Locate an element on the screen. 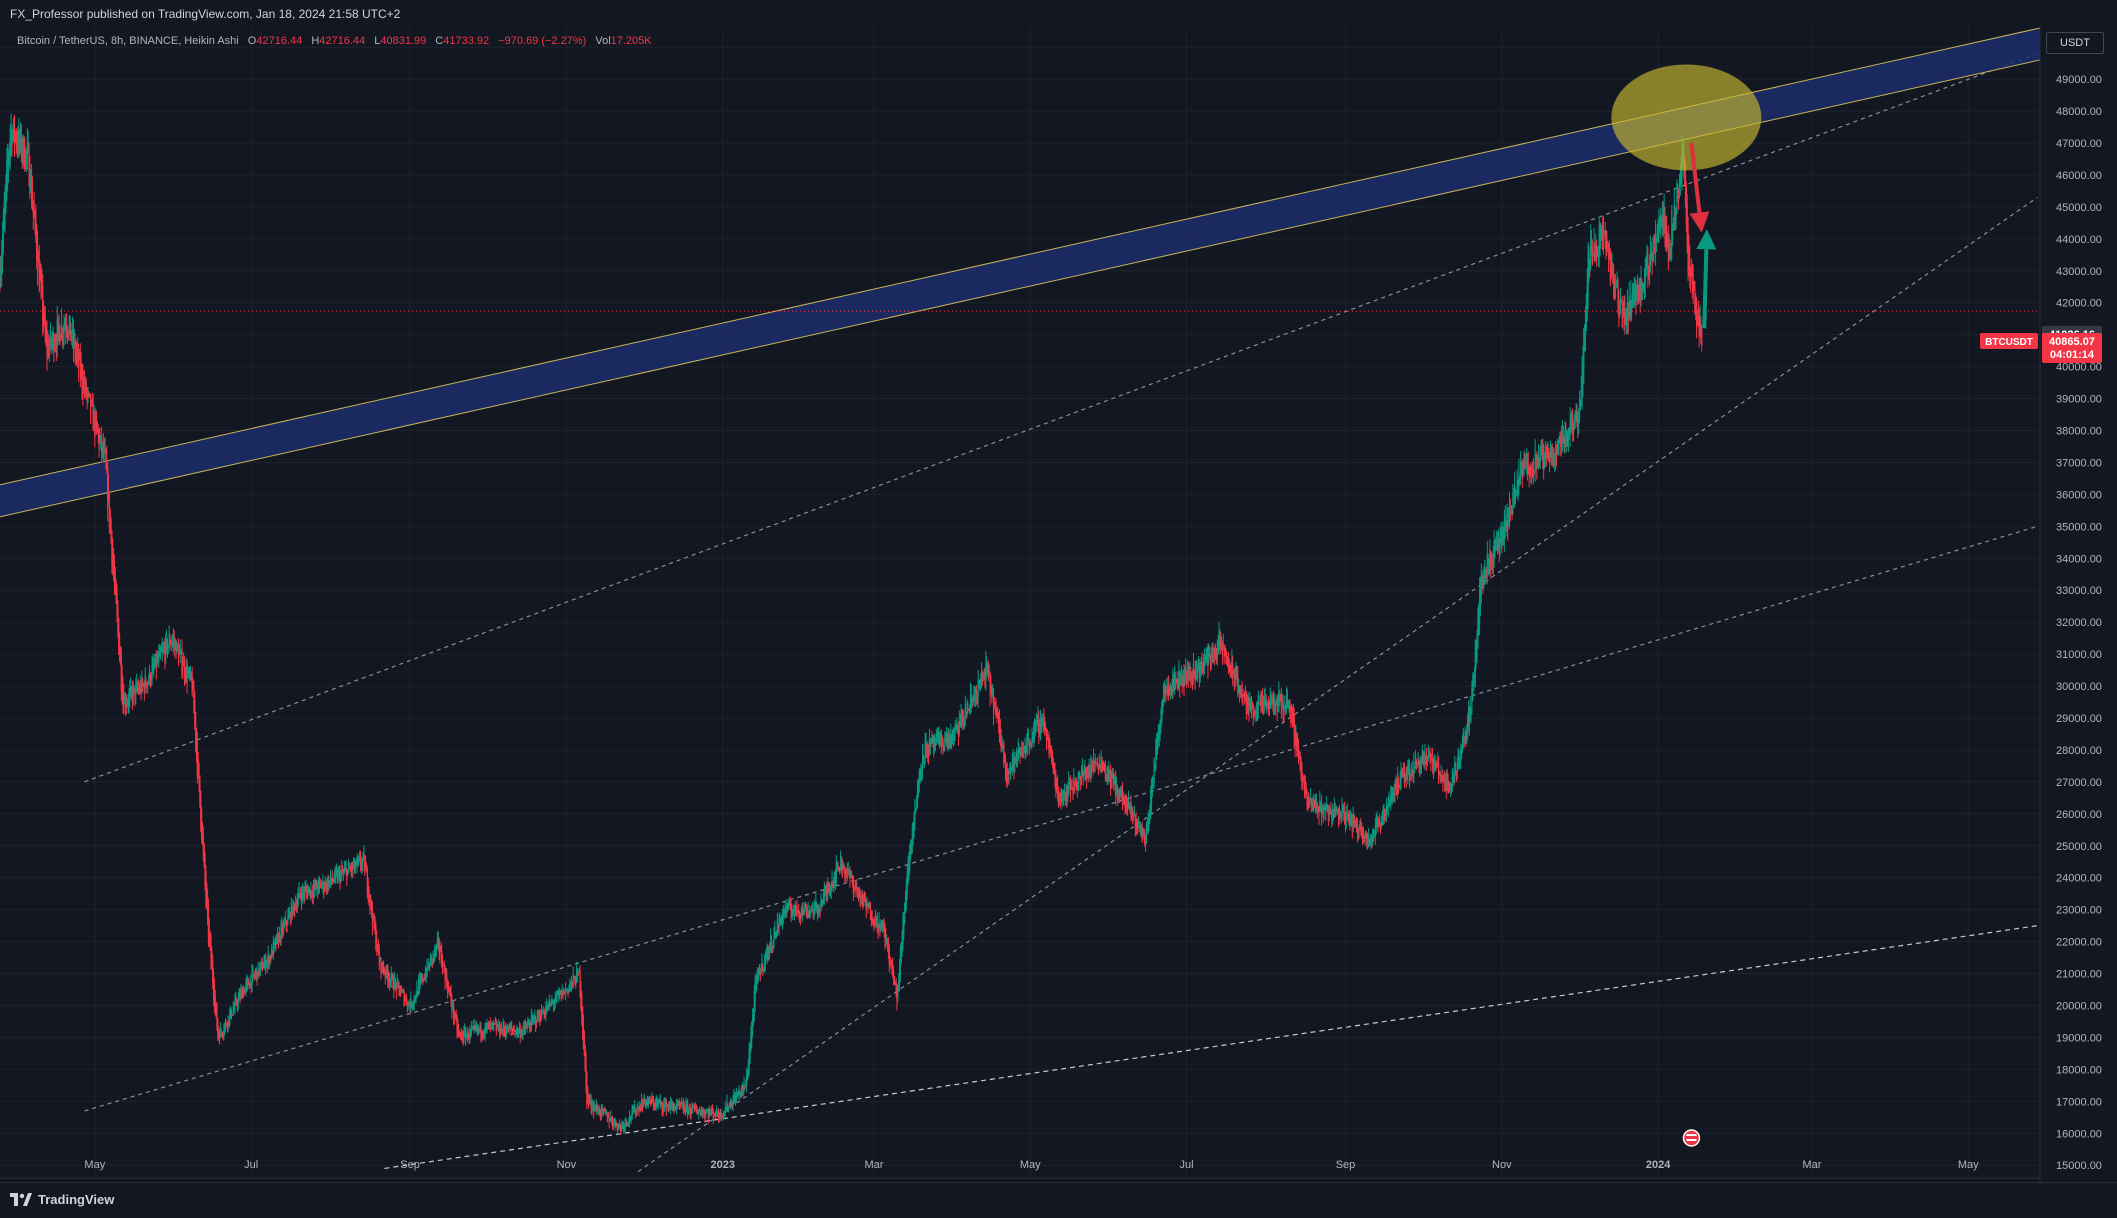 The height and width of the screenshot is (1218, 2117). last-price-tag-text: 04:01:14 is located at coordinates (2072, 355).